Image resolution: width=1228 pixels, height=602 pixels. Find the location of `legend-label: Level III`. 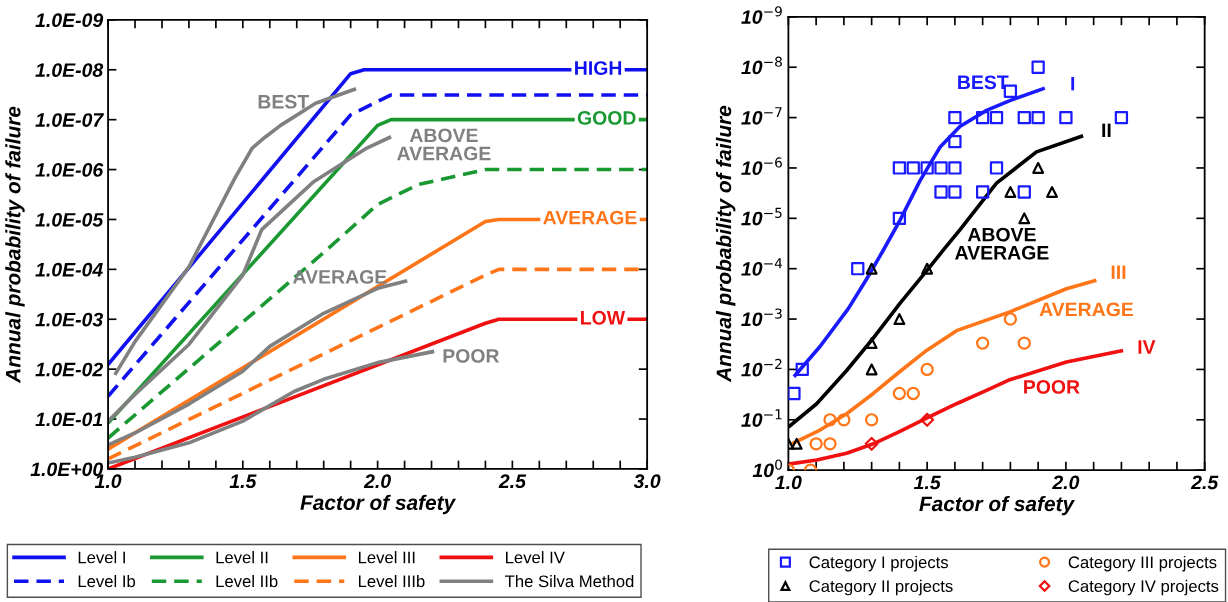

legend-label: Level III is located at coordinates (386, 557).